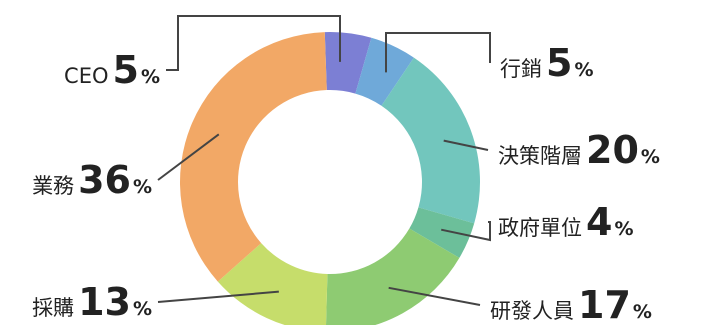 This screenshot has width=714, height=325. I want to click on slice-label-5: 研發人員 17%, so click(571, 304).